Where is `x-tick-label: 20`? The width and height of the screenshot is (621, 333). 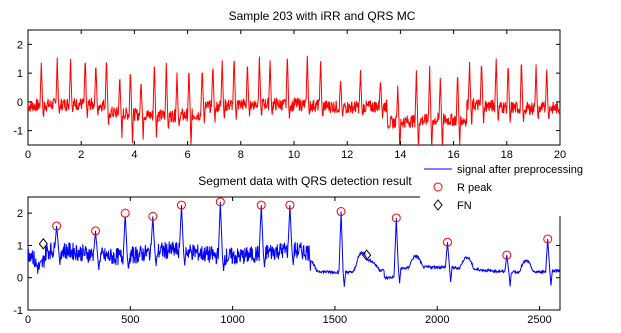 x-tick-label: 20 is located at coordinates (560, 155).